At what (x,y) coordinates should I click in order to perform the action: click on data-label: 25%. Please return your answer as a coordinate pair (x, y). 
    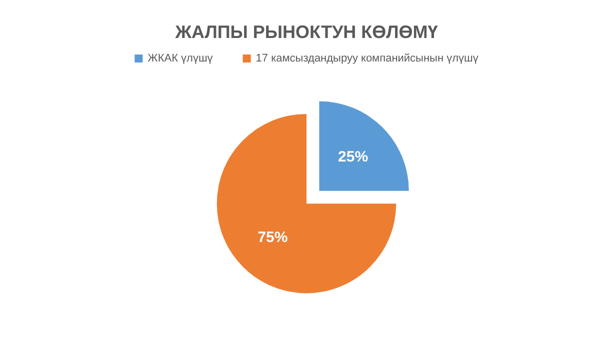
    Looking at the image, I should click on (353, 157).